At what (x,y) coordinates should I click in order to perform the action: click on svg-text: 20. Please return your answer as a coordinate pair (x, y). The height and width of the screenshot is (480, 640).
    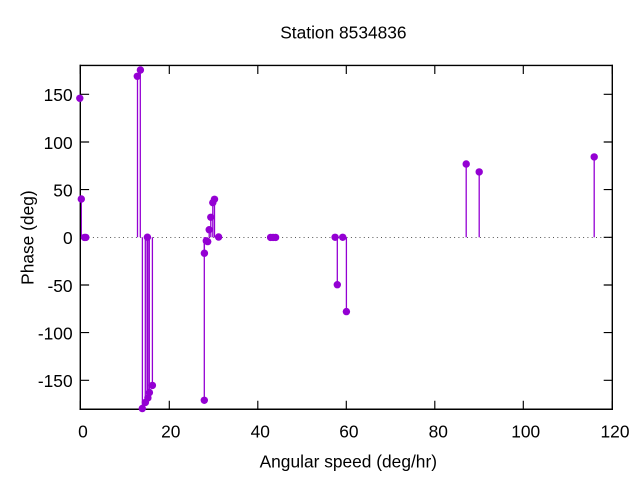
    Looking at the image, I should click on (170, 432).